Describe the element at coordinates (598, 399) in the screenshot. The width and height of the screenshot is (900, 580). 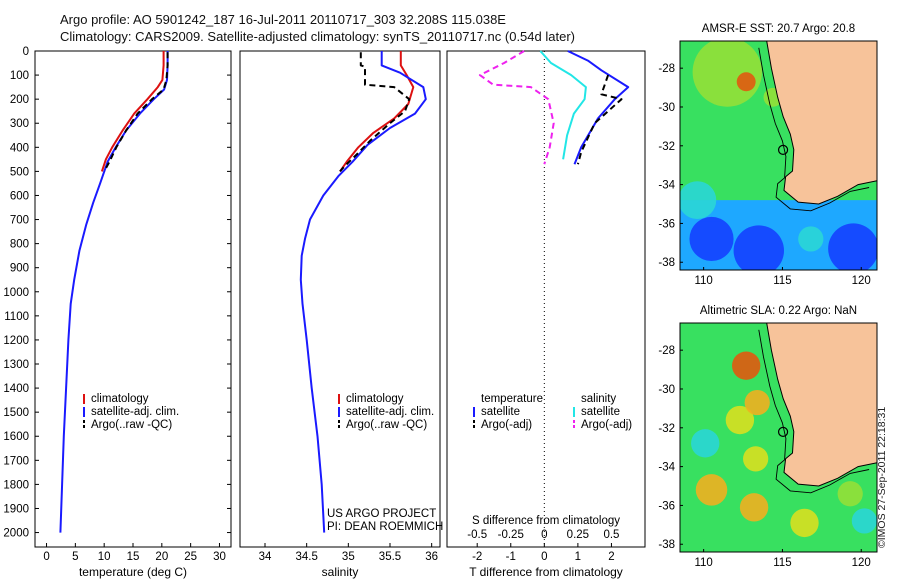
I see `difference-legend-header-salinity: salinity` at that location.